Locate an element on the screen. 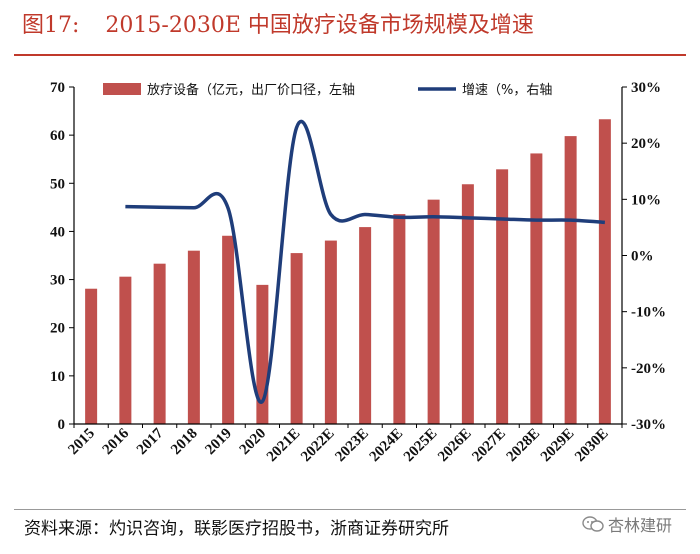  left-tick-label: 70 is located at coordinates (57, 88).